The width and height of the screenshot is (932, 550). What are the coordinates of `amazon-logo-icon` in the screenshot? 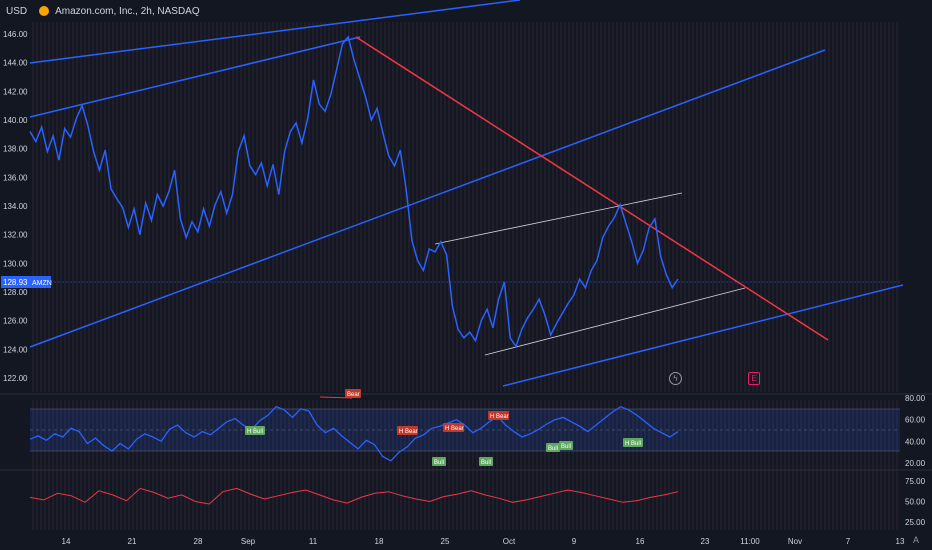 It's located at (44, 11).